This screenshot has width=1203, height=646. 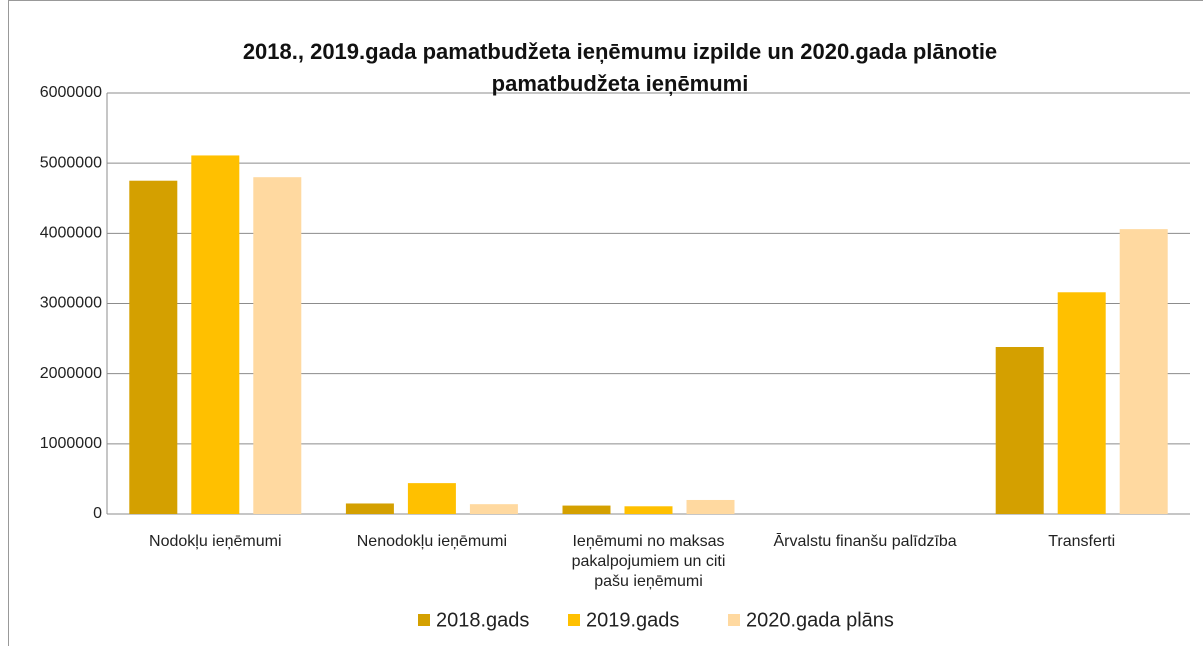 What do you see at coordinates (71, 233) in the screenshot?
I see `y-tick-label: 4000000` at bounding box center [71, 233].